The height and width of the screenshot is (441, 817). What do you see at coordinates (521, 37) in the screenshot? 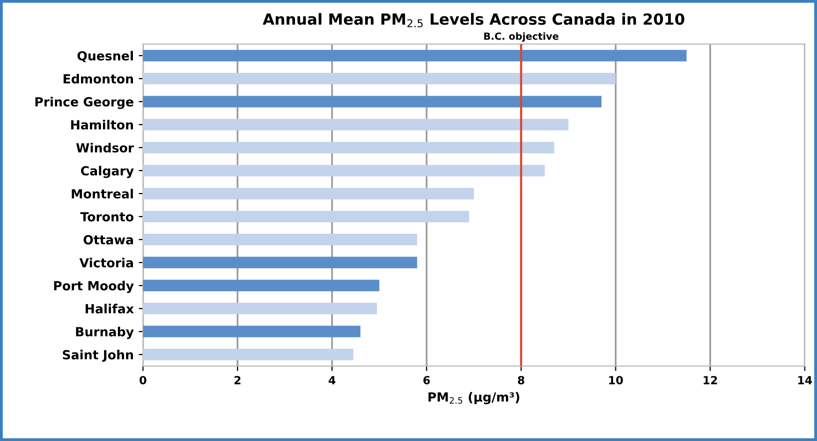
I see `ref-line-label: B.C. objective` at bounding box center [521, 37].